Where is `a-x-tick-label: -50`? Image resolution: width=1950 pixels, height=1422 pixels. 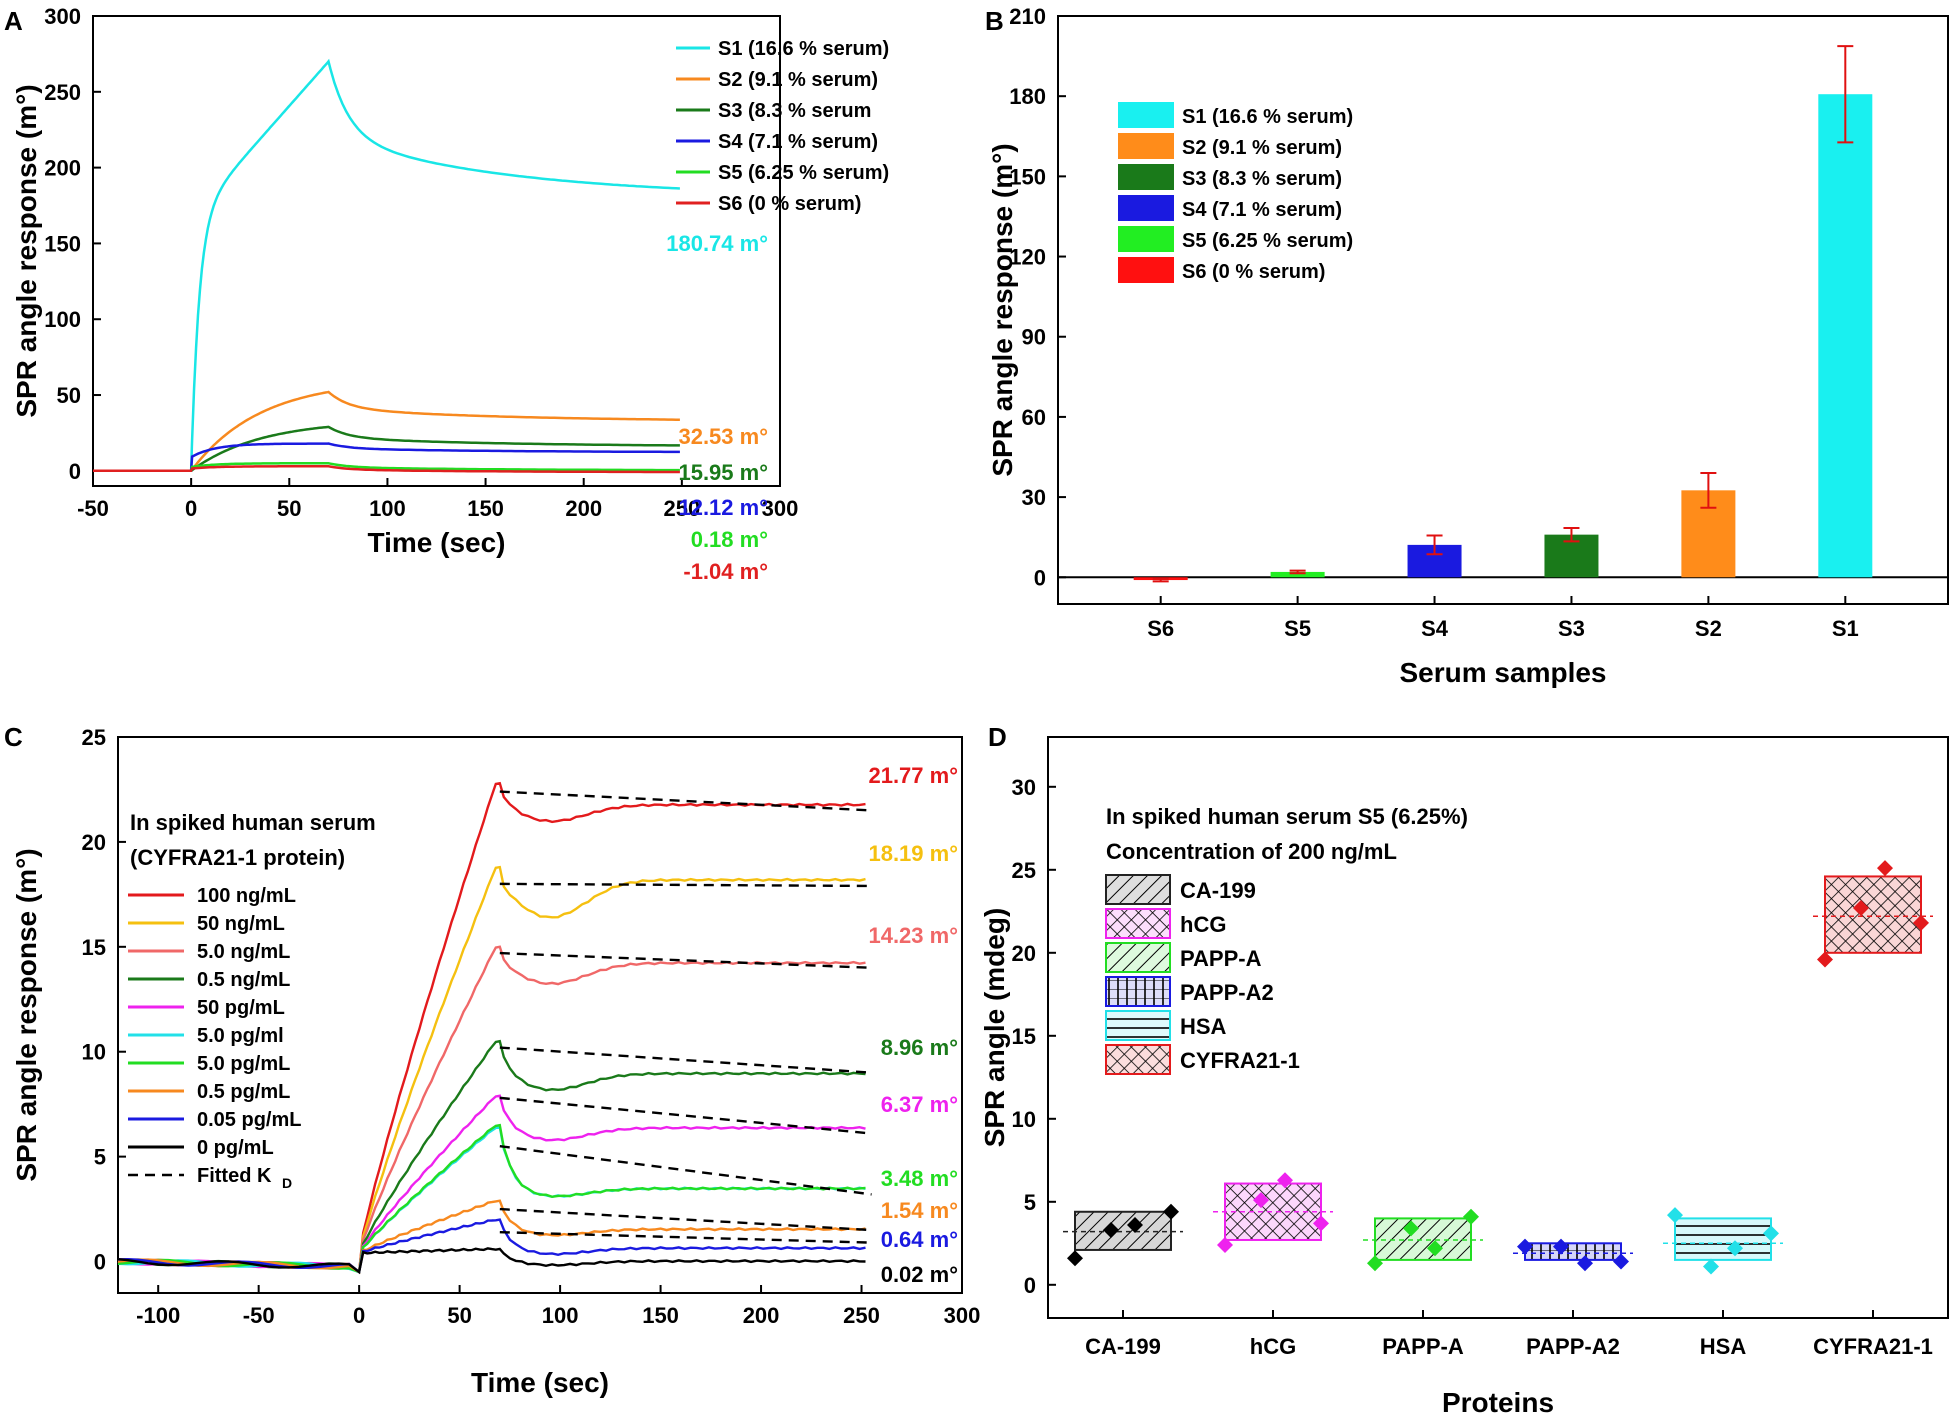 a-x-tick-label: -50 is located at coordinates (93, 508).